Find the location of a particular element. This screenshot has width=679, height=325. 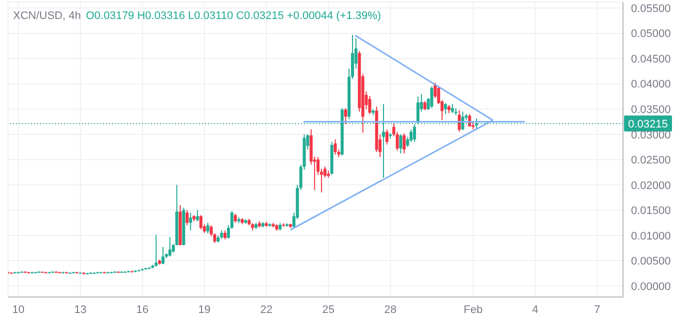

text: XCN/USD, 4h is located at coordinates (47, 16).